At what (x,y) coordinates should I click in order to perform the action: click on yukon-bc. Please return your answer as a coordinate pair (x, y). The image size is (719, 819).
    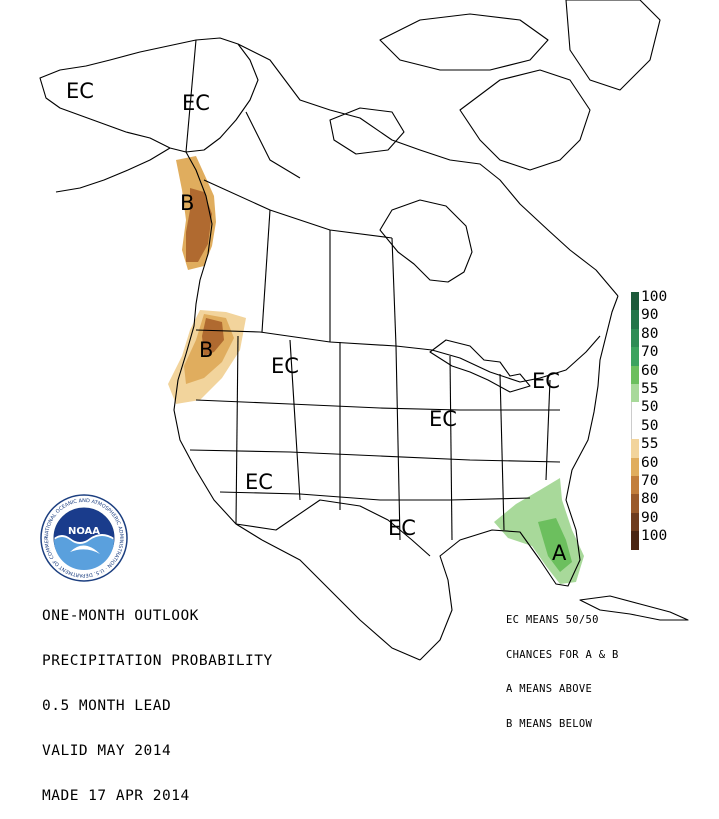
    Looking at the image, I should click on (298, 209).